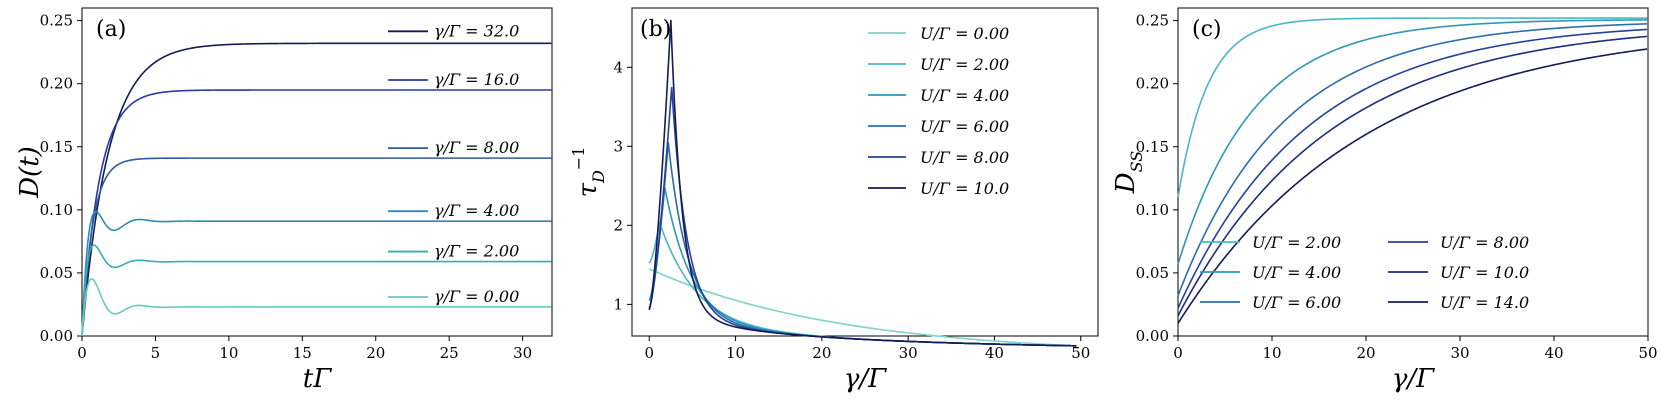 The image size is (1661, 403). Describe the element at coordinates (449, 353) in the screenshot. I see `x-tick-label: 25` at that location.